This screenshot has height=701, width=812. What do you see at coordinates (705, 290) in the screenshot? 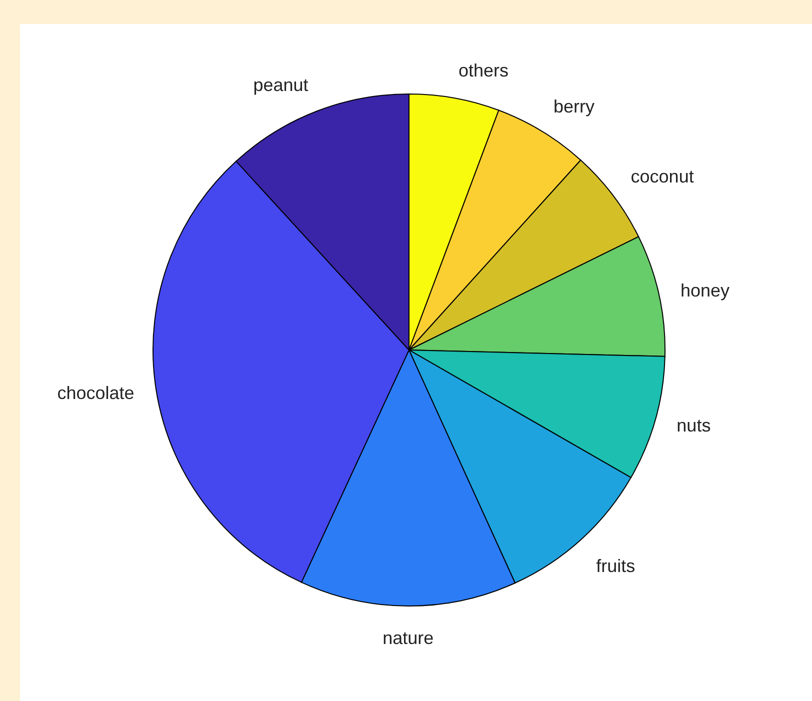
I see `slice-label: honey` at bounding box center [705, 290].